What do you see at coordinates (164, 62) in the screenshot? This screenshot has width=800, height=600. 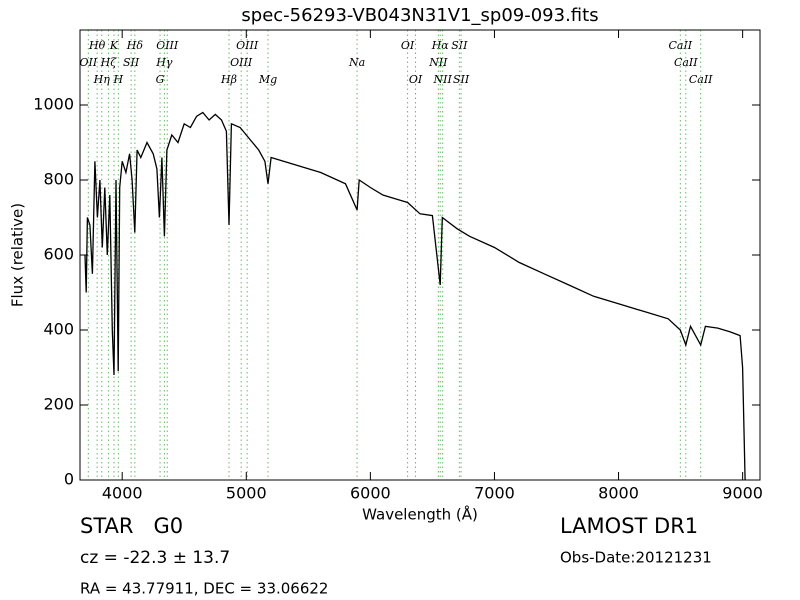 I see `spectral-line-label: Hγ` at bounding box center [164, 62].